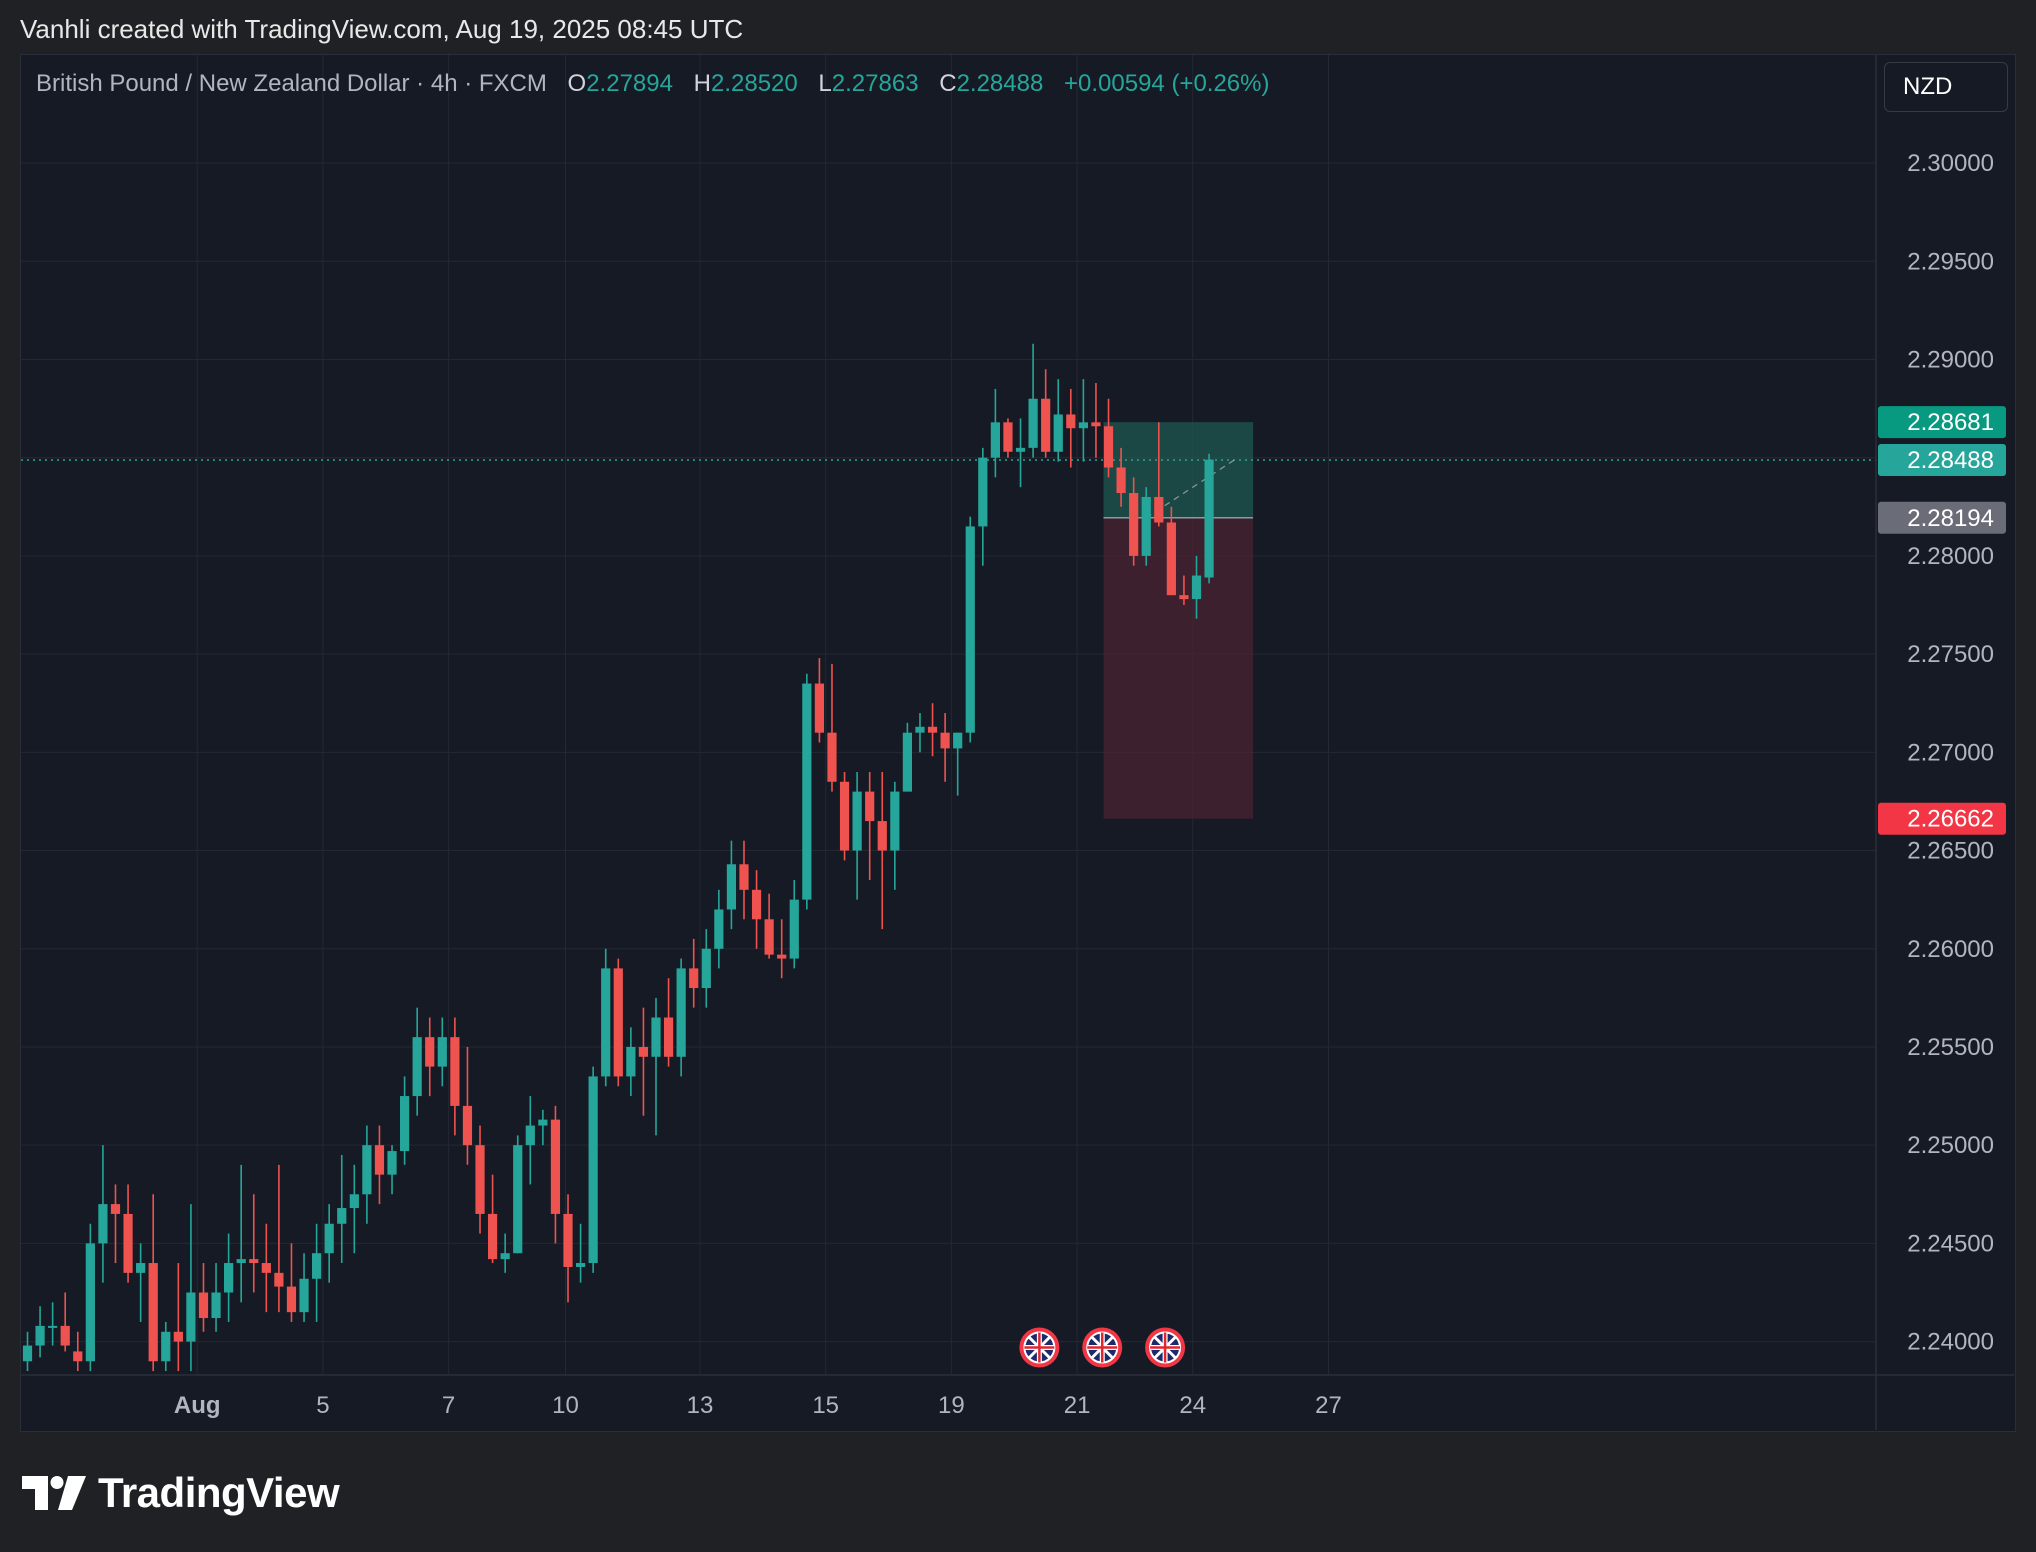 This screenshot has width=2036, height=1552. I want to click on price-tick-label: 2.28000, so click(1950, 556).